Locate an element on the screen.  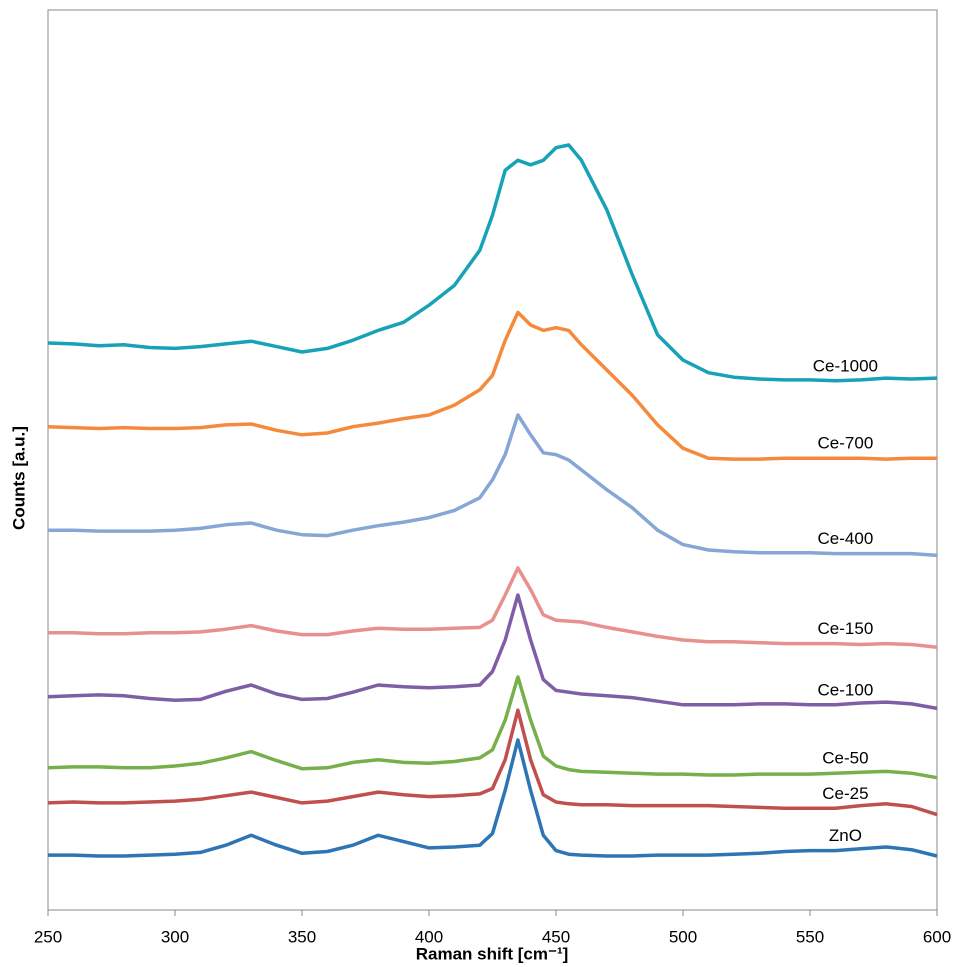
series-label: Ce-25 is located at coordinates (845, 793).